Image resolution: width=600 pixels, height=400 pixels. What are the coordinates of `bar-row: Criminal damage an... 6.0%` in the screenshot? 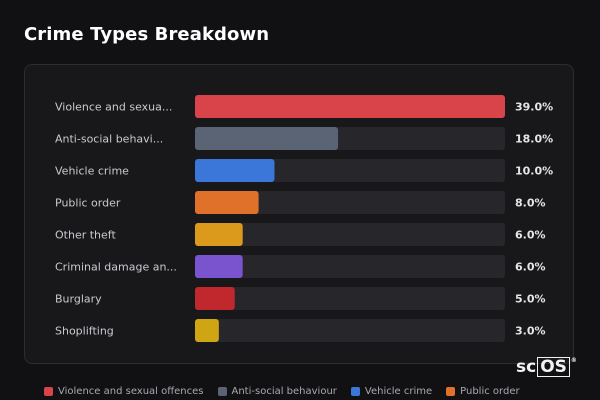 It's located at (300, 266).